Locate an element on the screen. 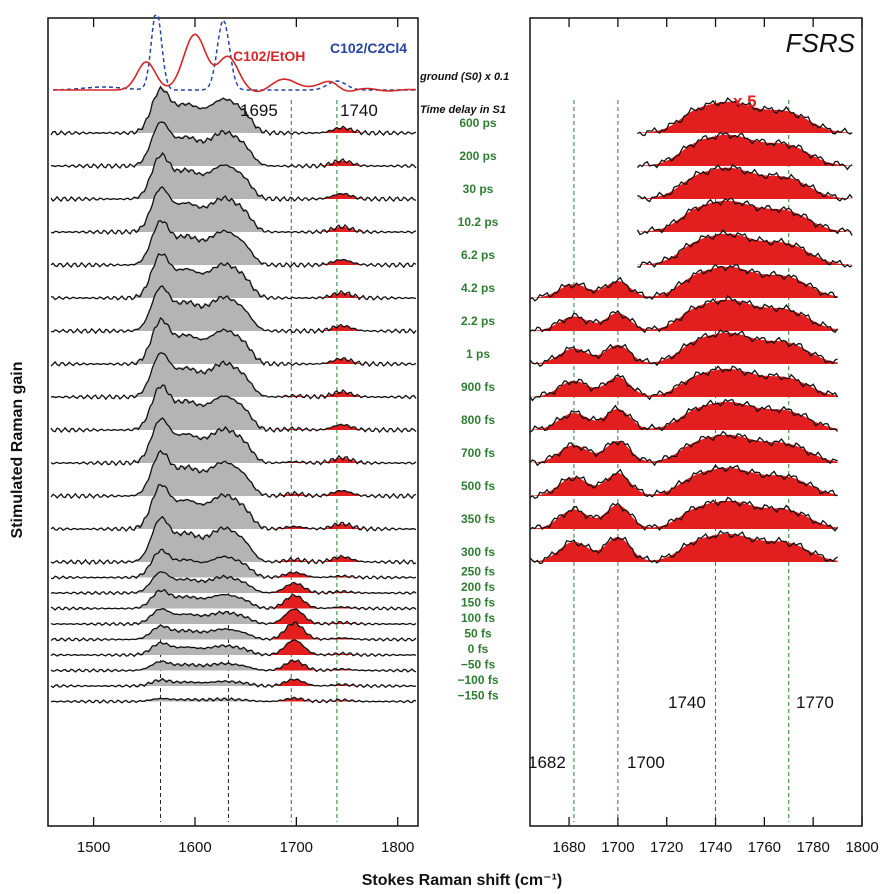 Image resolution: width=884 pixels, height=894 pixels. delay-label: 2.2 ps is located at coordinates (478, 321).